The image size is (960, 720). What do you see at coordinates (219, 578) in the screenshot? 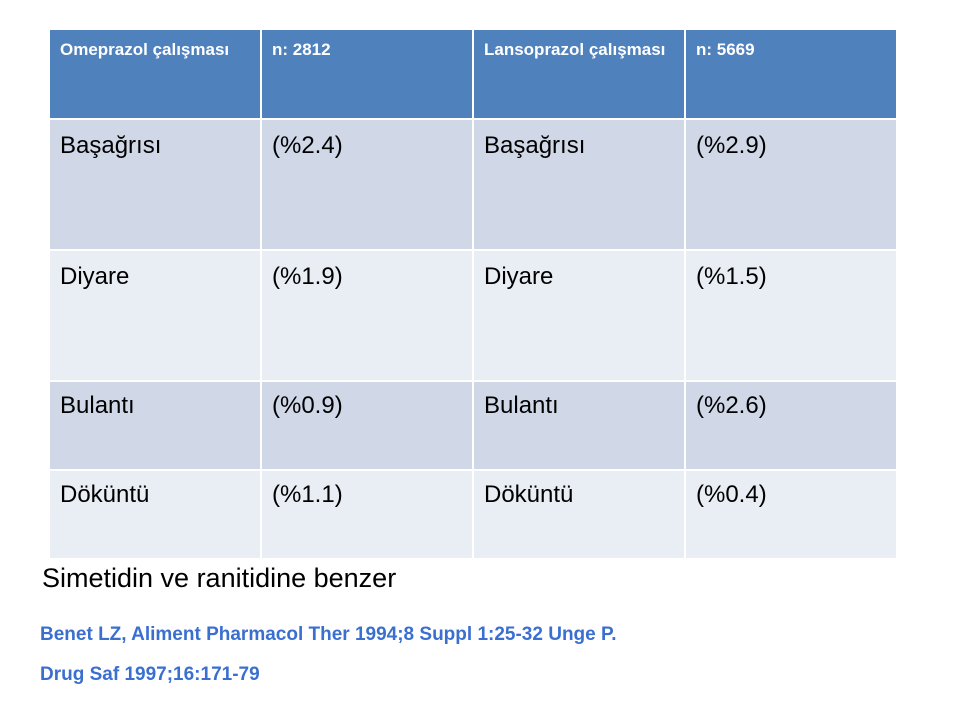
I see `note: Simetidin ve ranitidine benzer` at bounding box center [219, 578].